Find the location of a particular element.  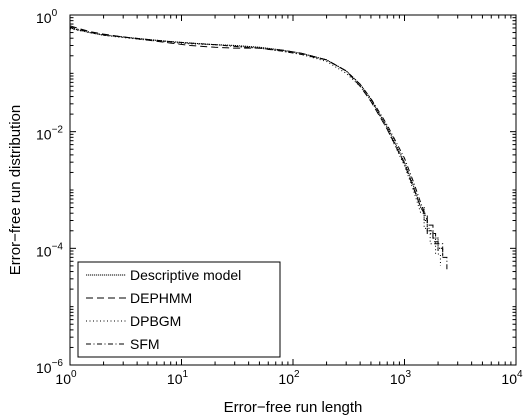

x-axis-title: Error−free run length is located at coordinates (293, 407).